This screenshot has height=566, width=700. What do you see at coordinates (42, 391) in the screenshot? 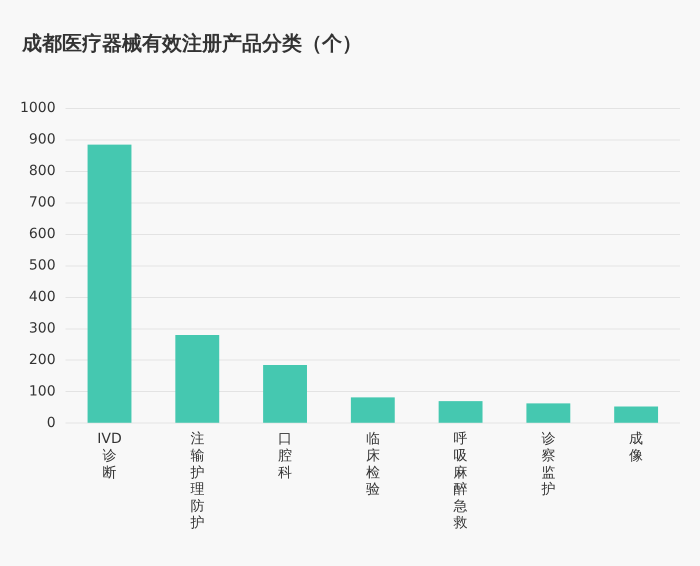
I see `y-tick-label: 100` at bounding box center [42, 391].